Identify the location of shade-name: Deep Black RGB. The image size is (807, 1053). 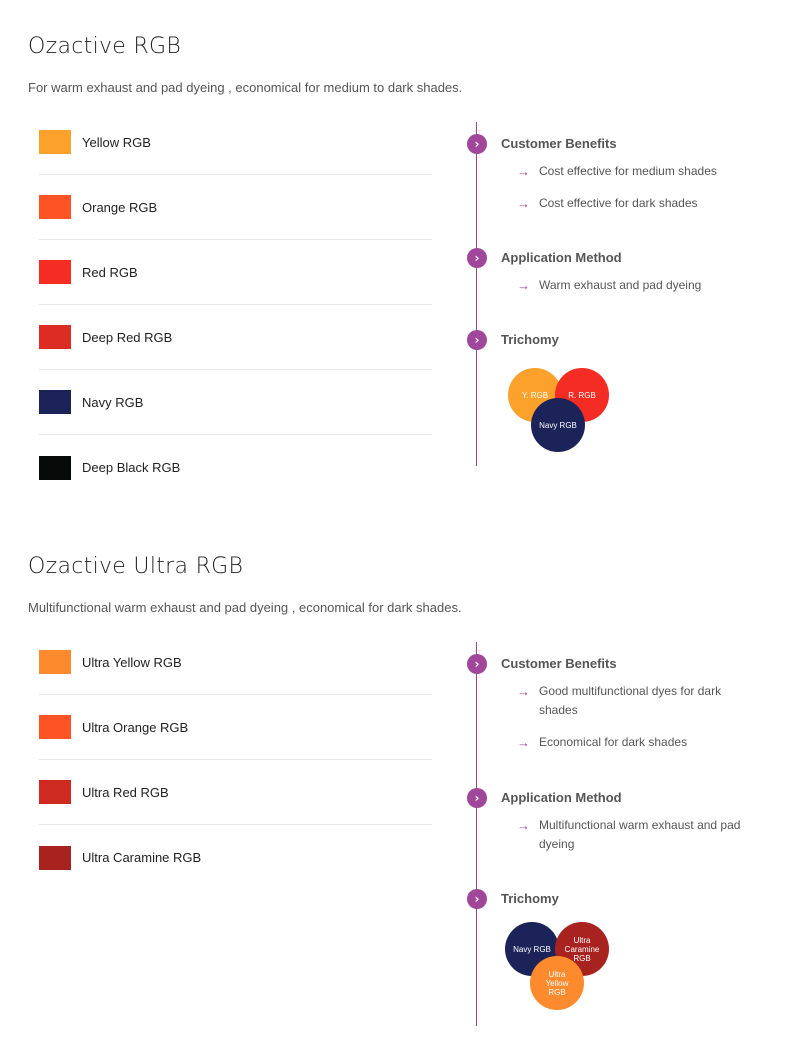
(131, 467).